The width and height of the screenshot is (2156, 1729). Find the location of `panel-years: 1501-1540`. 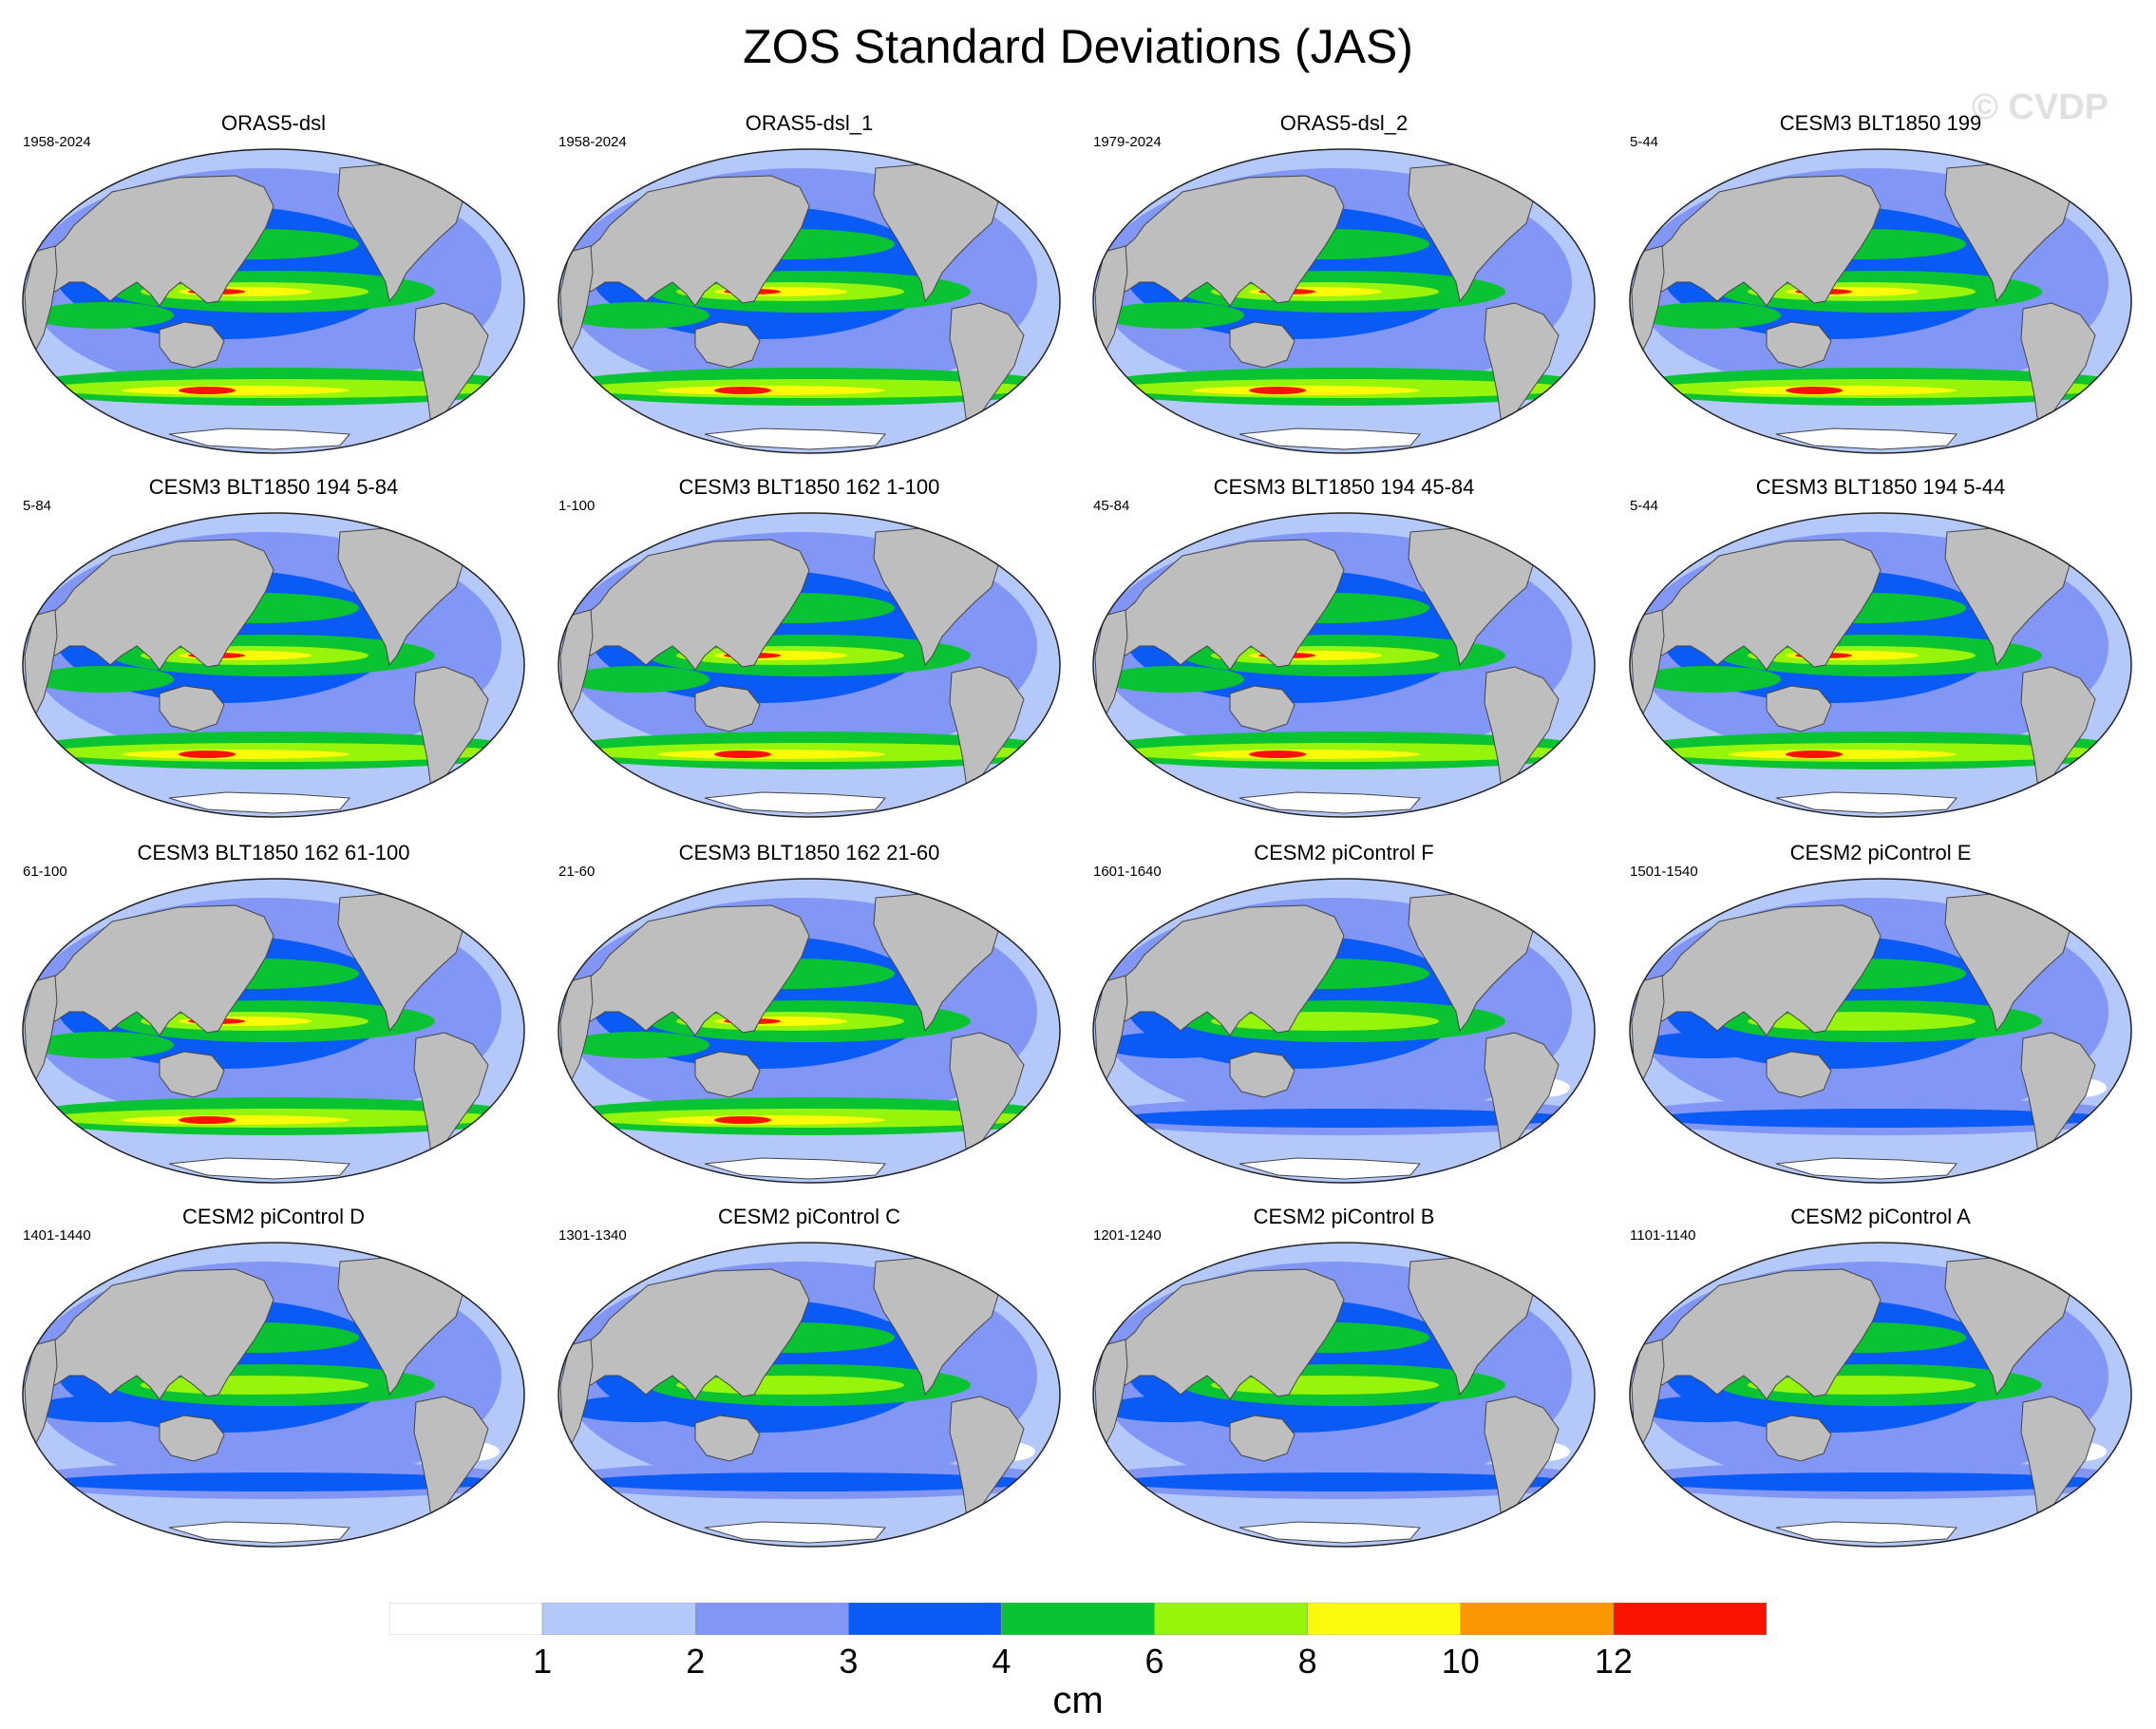

panel-years: 1501-1540 is located at coordinates (1664, 872).